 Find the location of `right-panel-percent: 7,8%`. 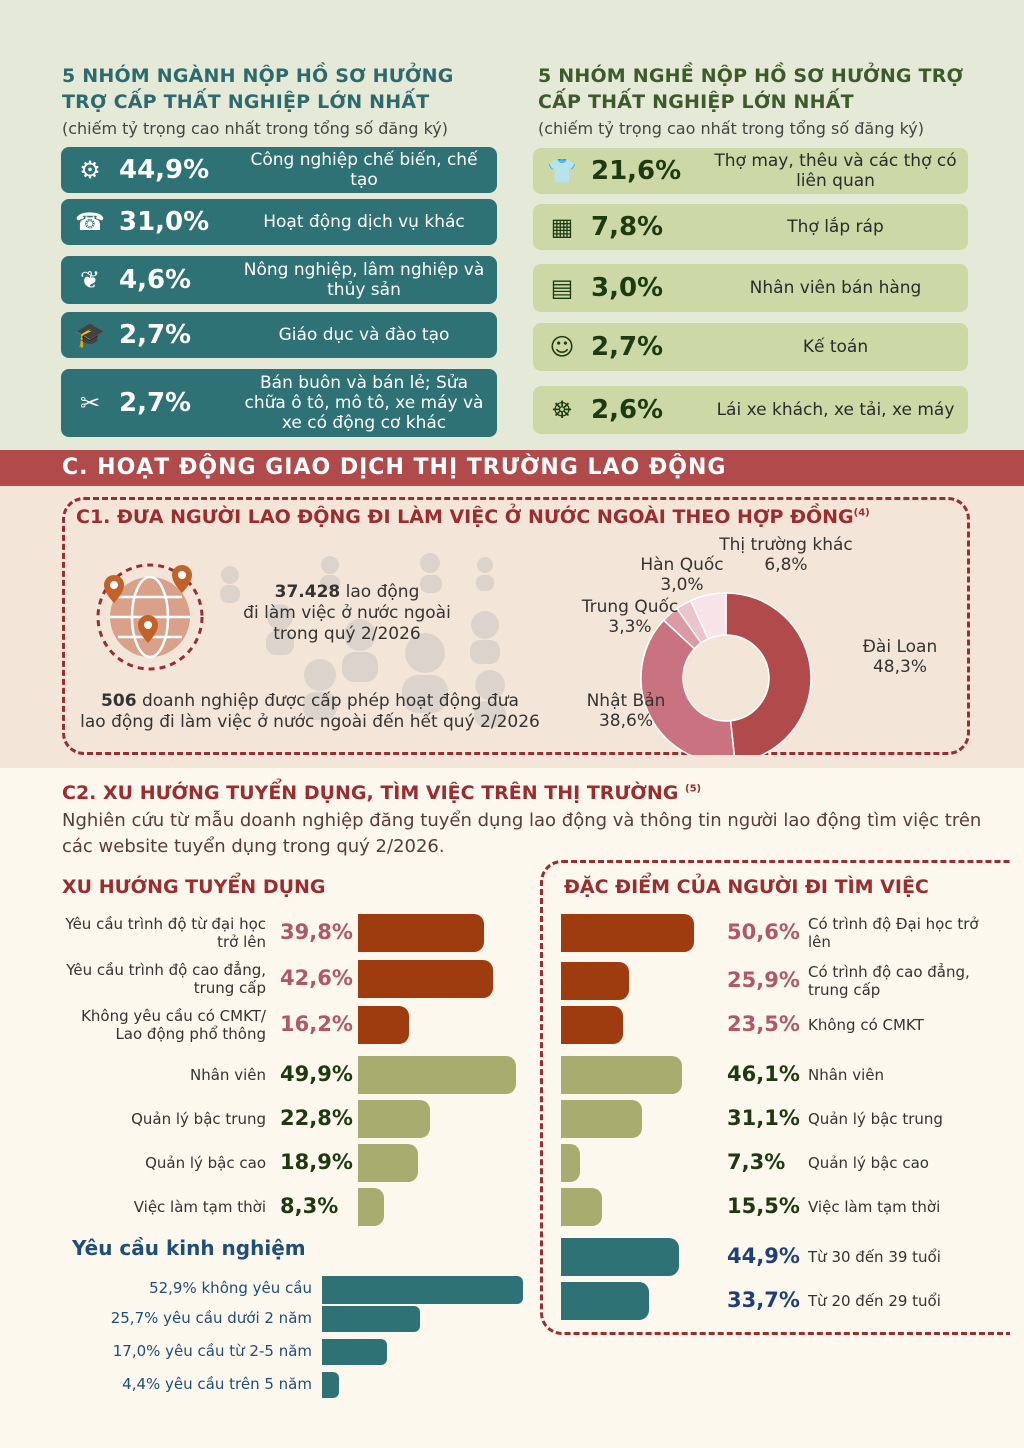

right-panel-percent: 7,8% is located at coordinates (627, 227).